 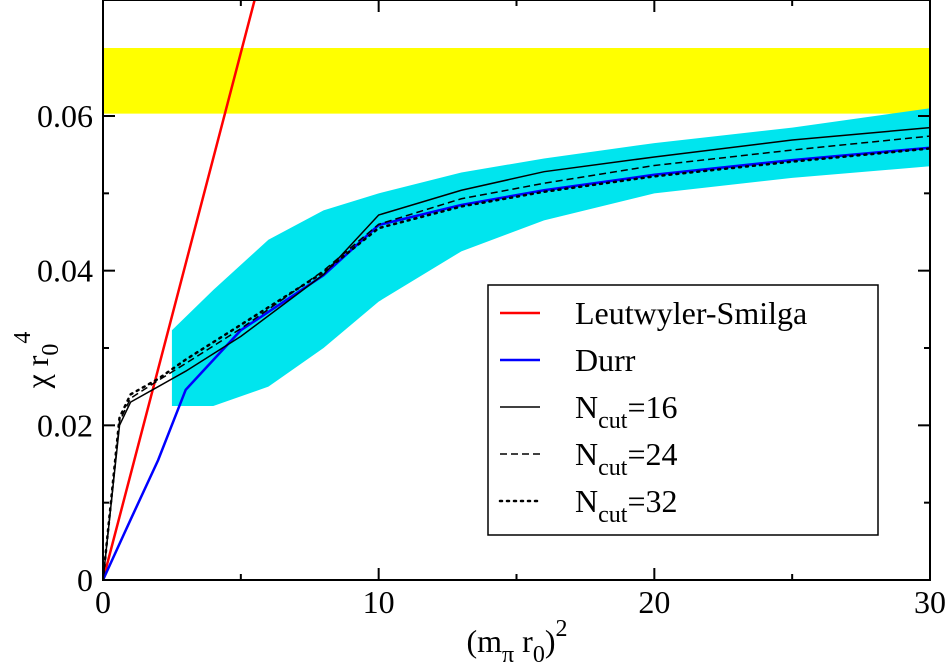 What do you see at coordinates (485, 641) in the screenshot?
I see `x-label-part: (m` at bounding box center [485, 641].